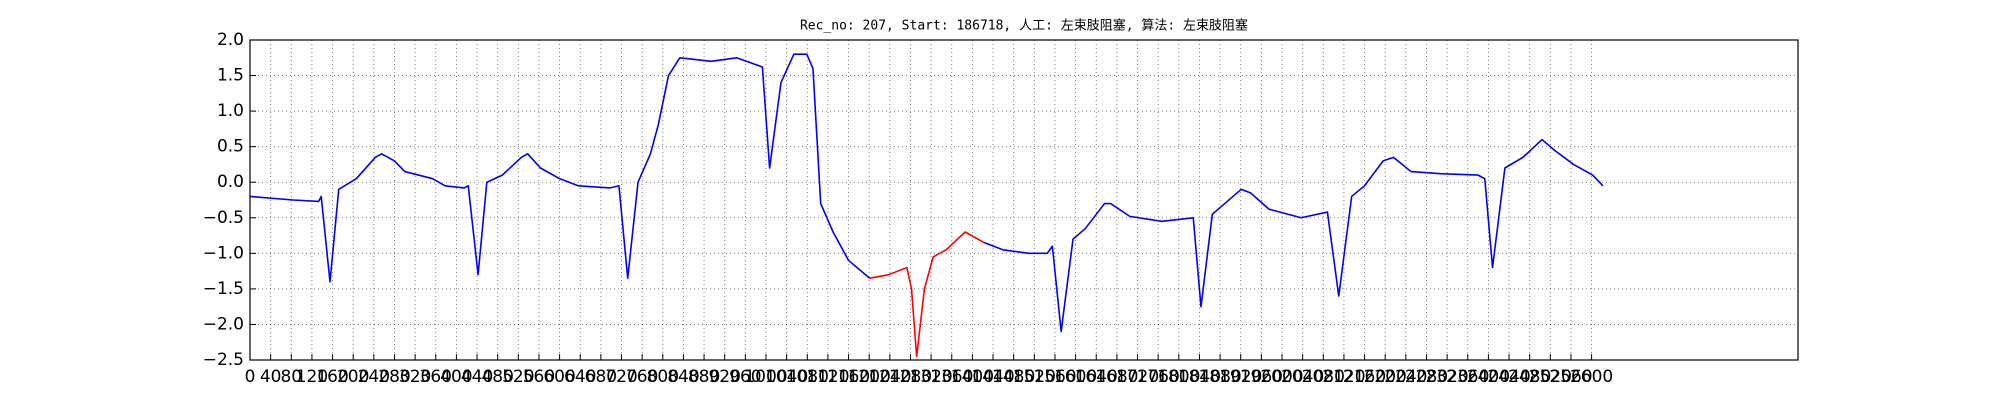  What do you see at coordinates (1364, 377) in the screenshot?
I see `x-tick-label: 2160` at bounding box center [1364, 377].